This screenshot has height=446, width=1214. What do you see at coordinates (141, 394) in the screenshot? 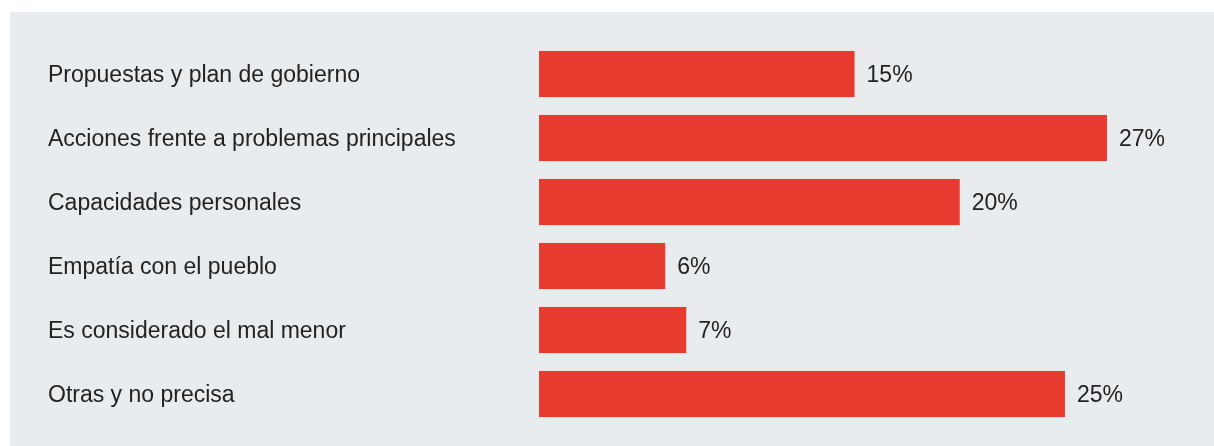
I see `y-tick-label: Otras y no precisa` at bounding box center [141, 394].